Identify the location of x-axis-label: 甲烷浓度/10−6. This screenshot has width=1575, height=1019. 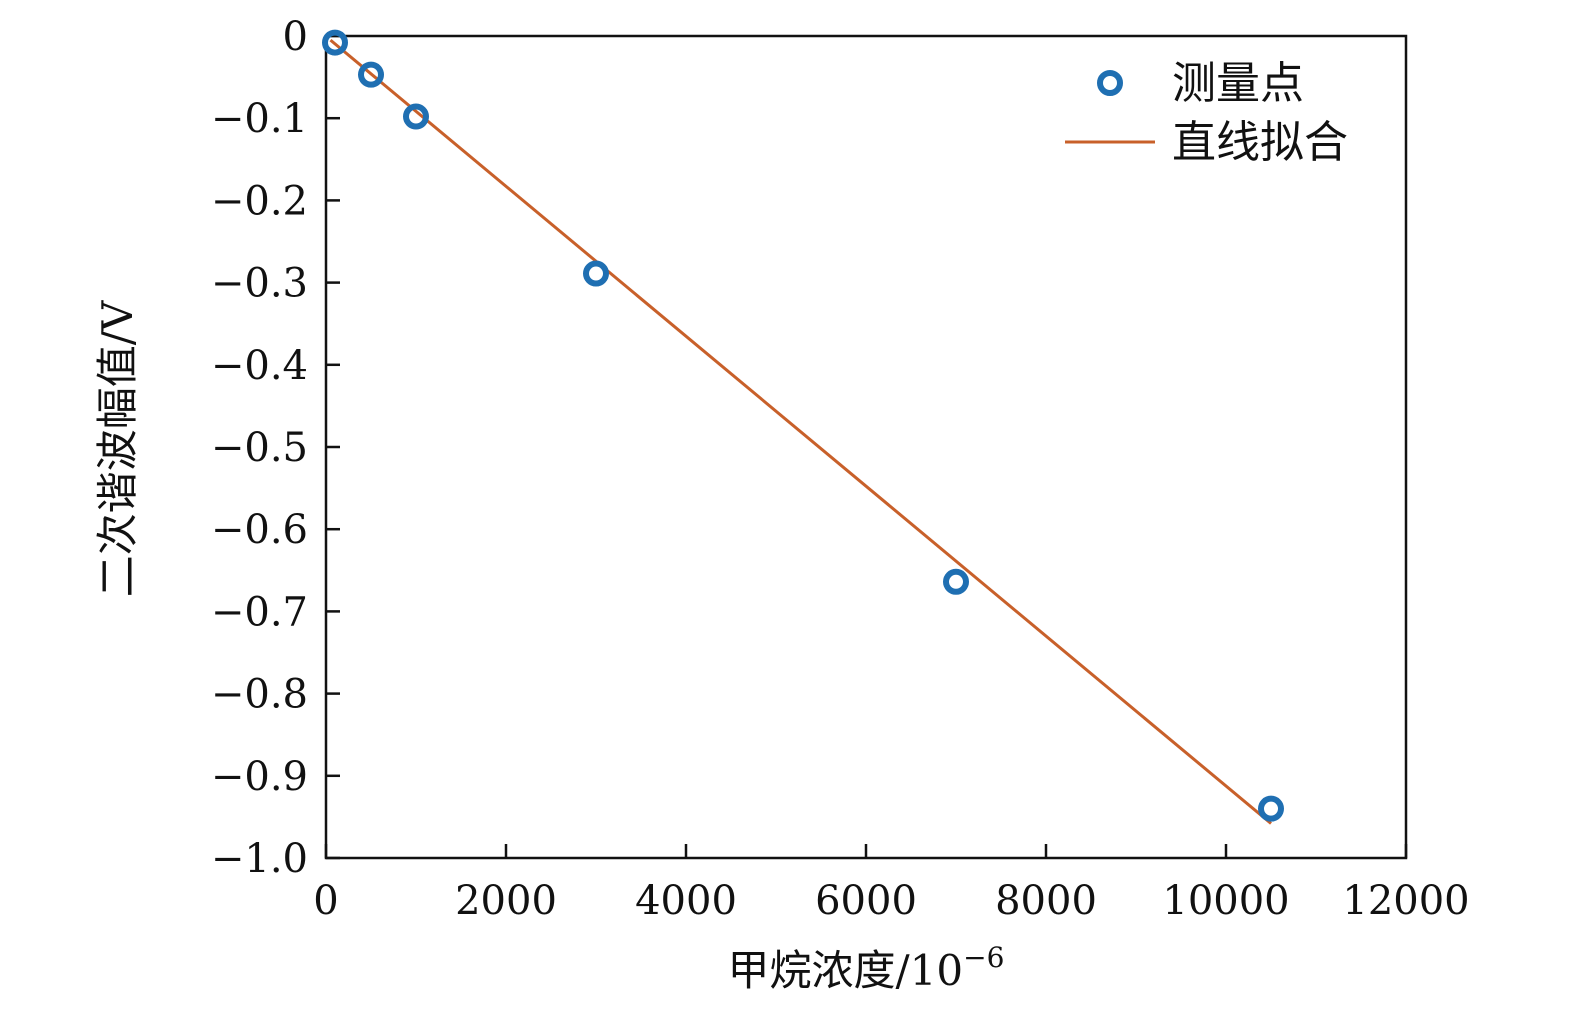
(866, 968).